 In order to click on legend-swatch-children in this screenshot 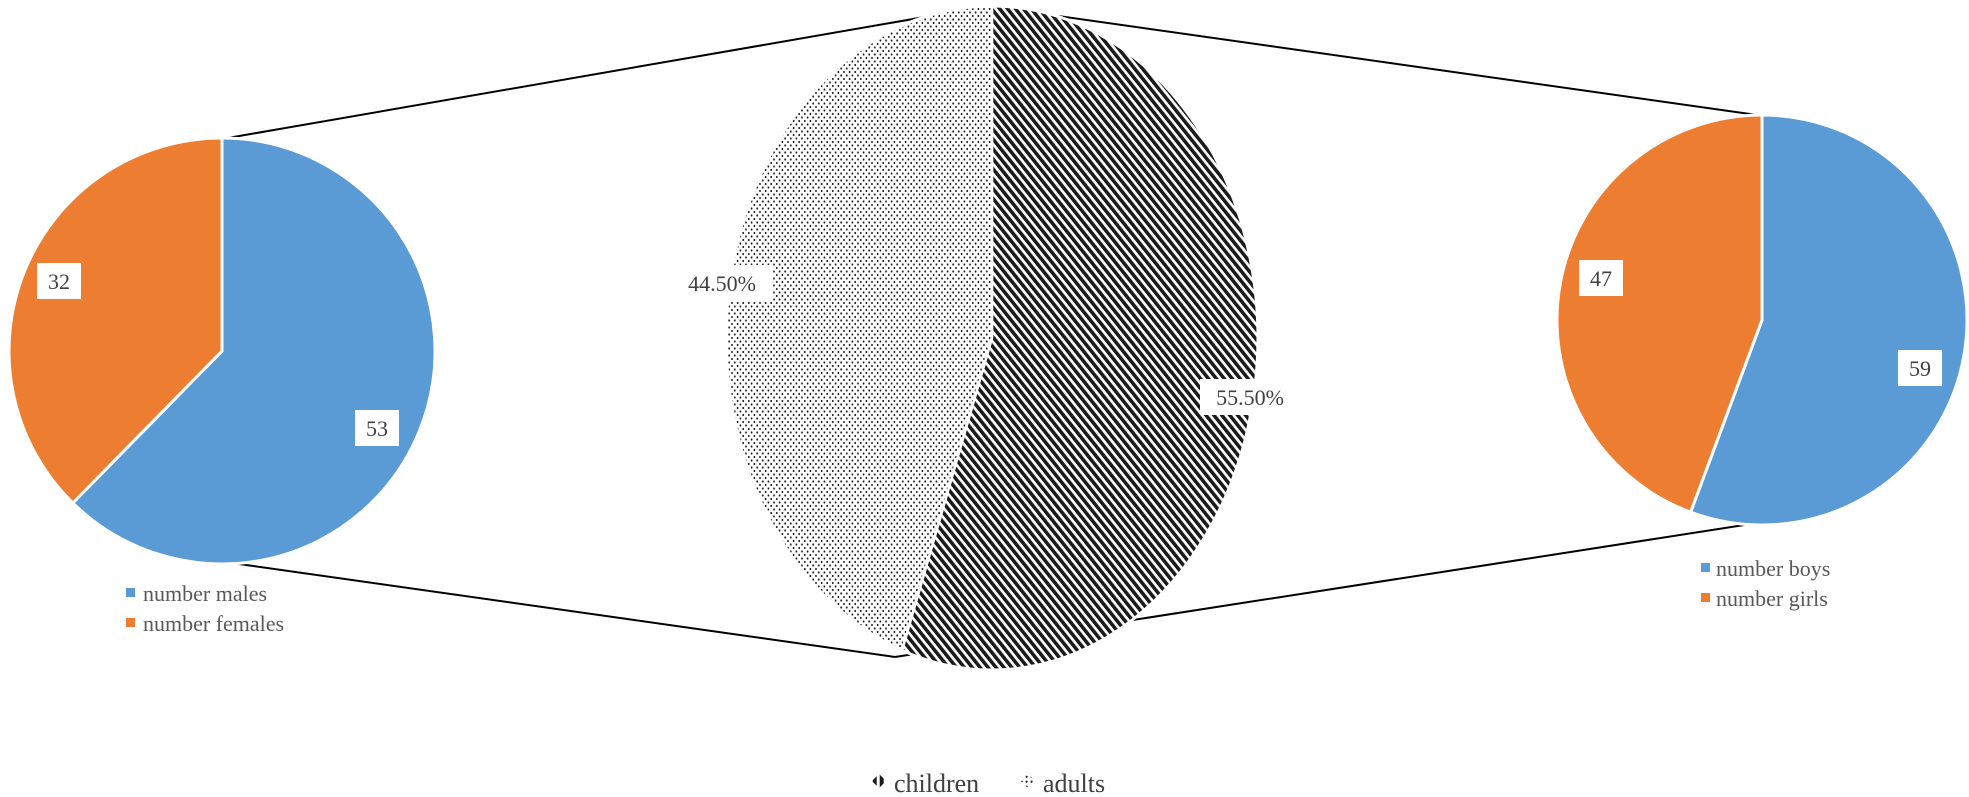, I will do `click(879, 781)`.